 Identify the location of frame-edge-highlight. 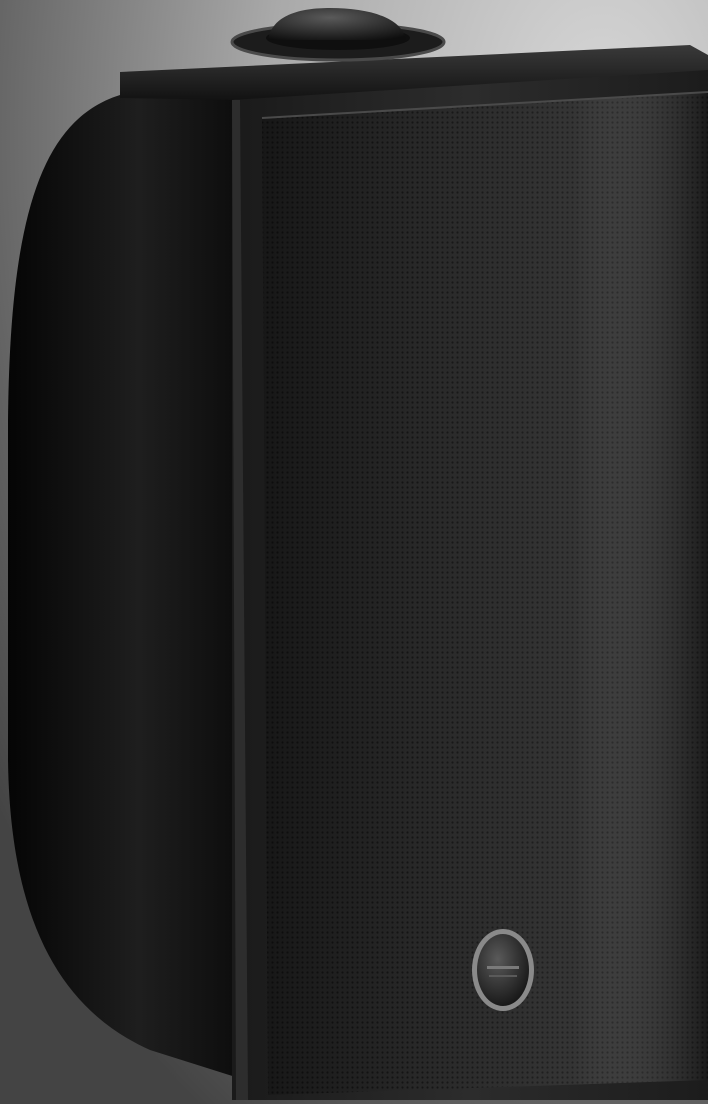
(240, 600).